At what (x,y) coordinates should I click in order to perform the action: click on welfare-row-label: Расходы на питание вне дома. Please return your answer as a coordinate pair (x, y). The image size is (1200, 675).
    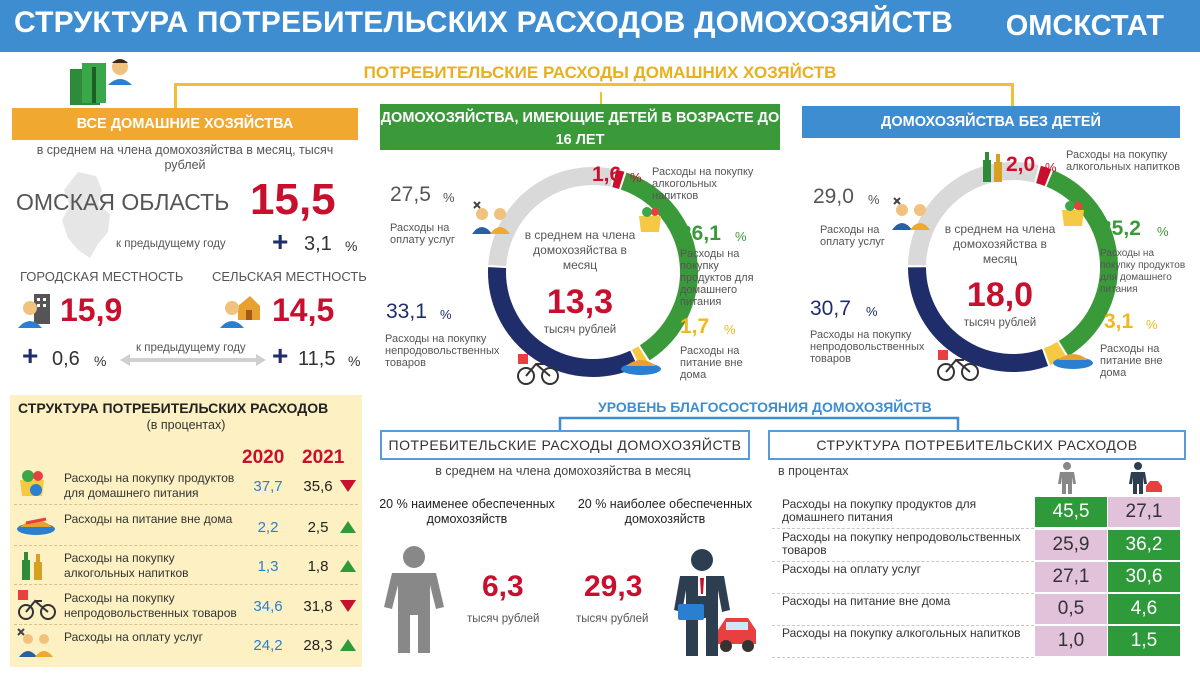
    Looking at the image, I should click on (866, 601).